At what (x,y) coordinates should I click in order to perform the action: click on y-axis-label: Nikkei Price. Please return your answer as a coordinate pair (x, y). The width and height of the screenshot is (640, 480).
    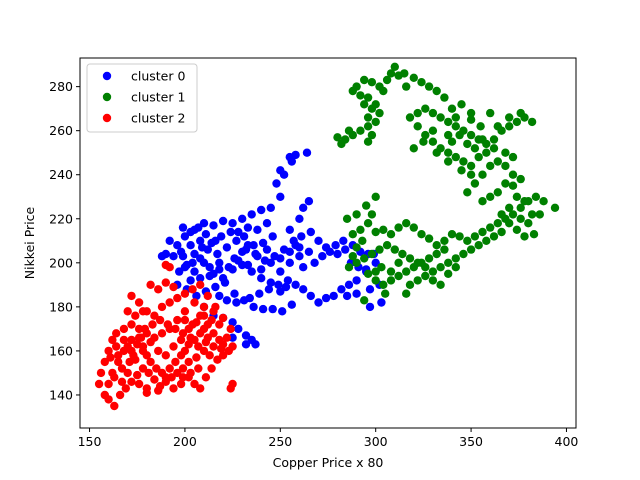
    Looking at the image, I should click on (29, 242).